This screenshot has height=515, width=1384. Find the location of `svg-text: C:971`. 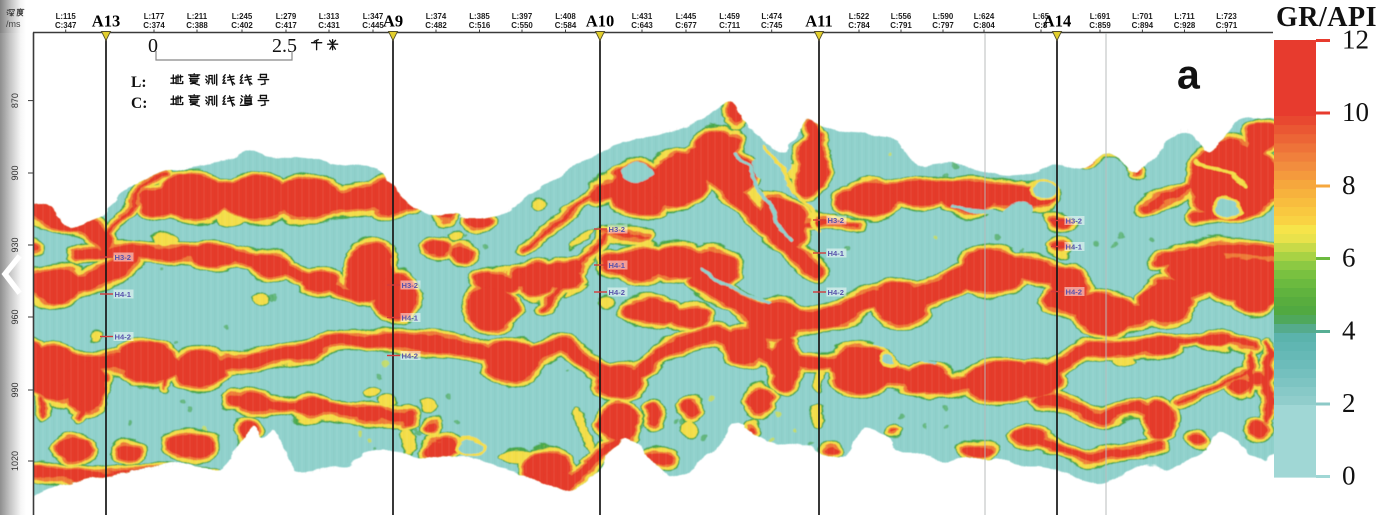

svg-text: C:971 is located at coordinates (1227, 25).